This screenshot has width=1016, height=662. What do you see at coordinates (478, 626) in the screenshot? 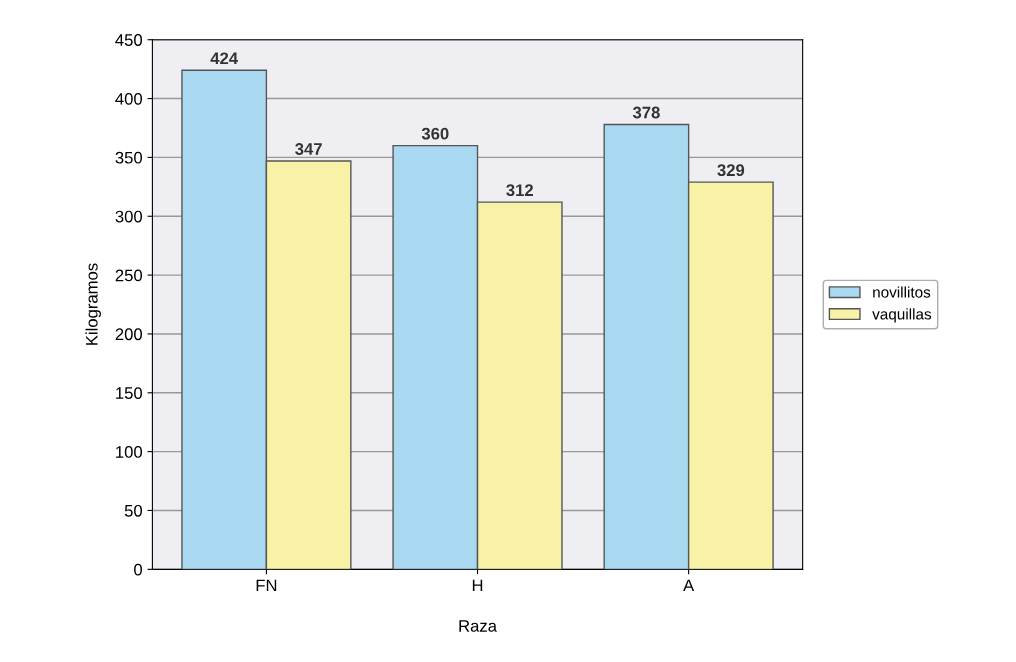
I see `x-axis-title: Raza` at bounding box center [478, 626].